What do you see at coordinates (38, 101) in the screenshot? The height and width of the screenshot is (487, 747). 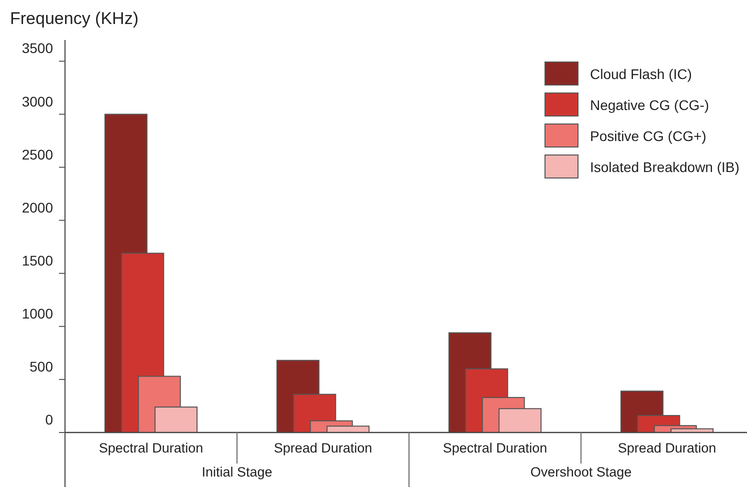 I see `y-tick-label: 3000` at bounding box center [38, 101].